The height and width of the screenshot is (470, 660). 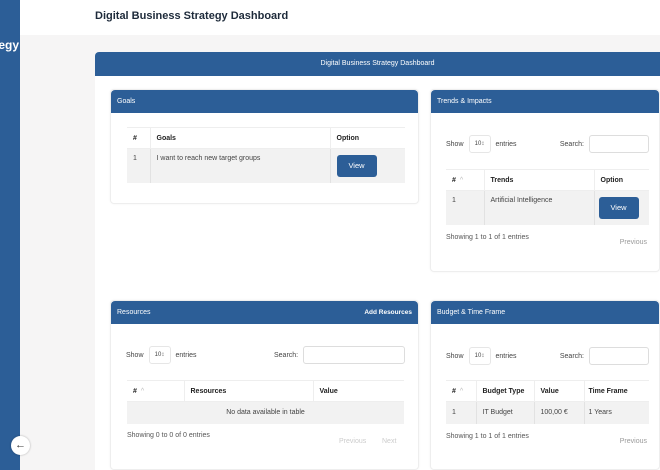 What do you see at coordinates (249, 391) in the screenshot?
I see `col-resources: Resources` at bounding box center [249, 391].